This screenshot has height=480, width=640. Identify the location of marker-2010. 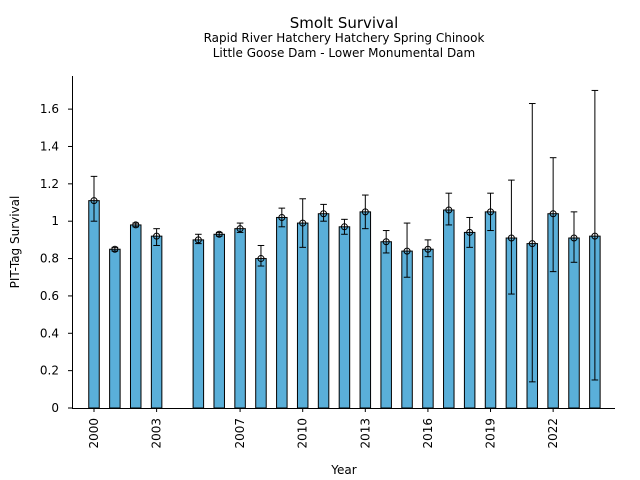
(303, 223).